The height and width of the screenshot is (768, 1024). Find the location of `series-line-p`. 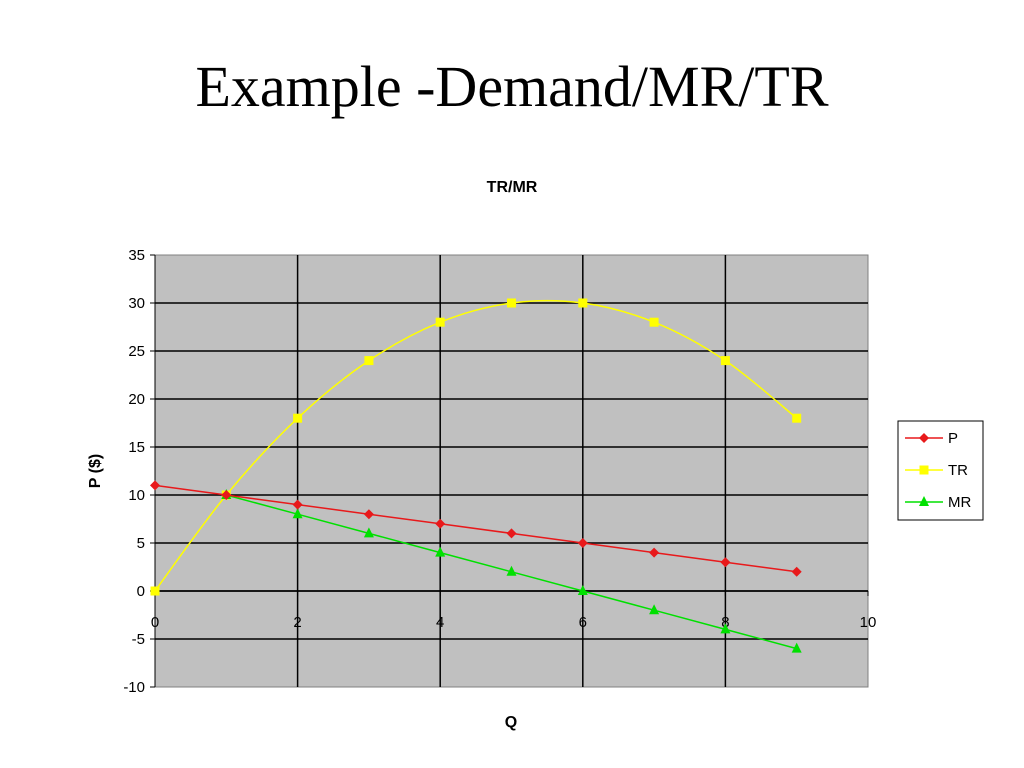

series-line-p is located at coordinates (475, 528).